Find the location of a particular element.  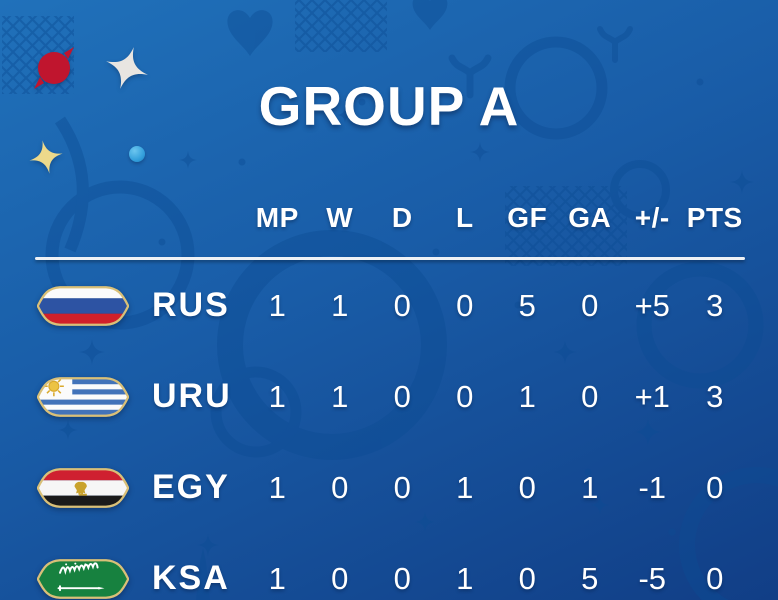

sparkle-star-silver-icon is located at coordinates (127, 68).